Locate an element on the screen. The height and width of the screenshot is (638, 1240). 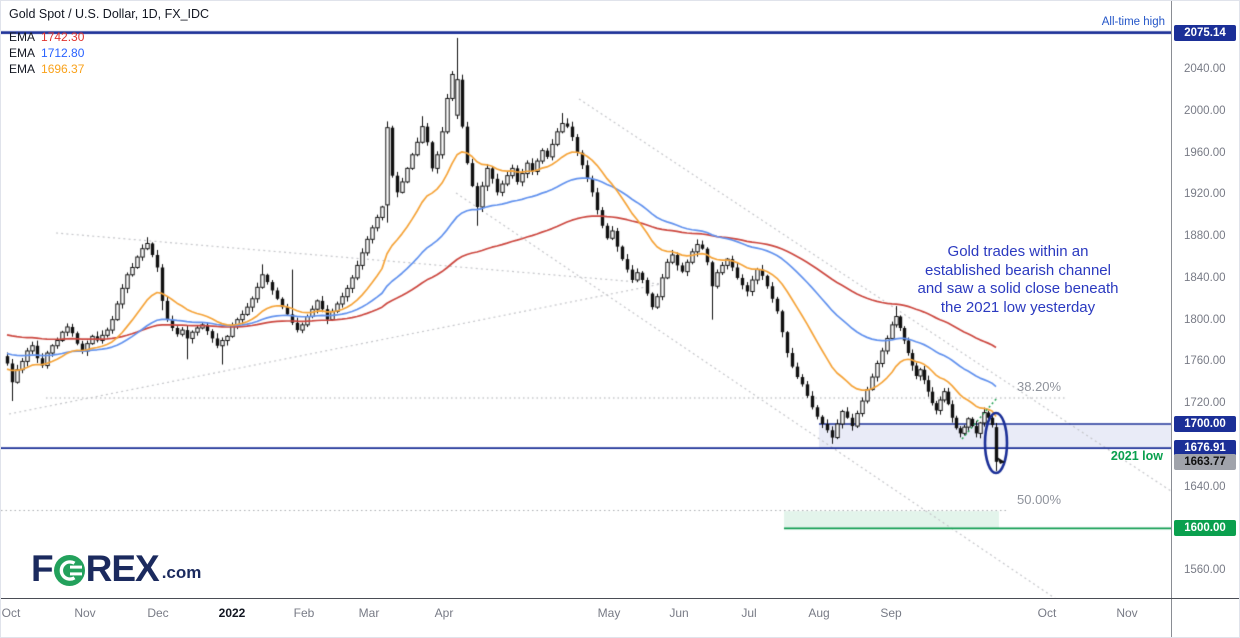
logo-text-com: .com is located at coordinates (181, 572).